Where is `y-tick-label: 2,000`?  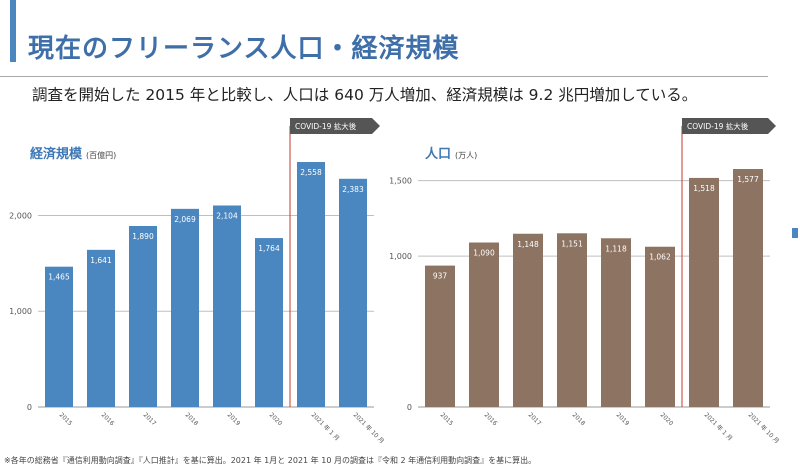
y-tick-label: 2,000 is located at coordinates (20, 215).